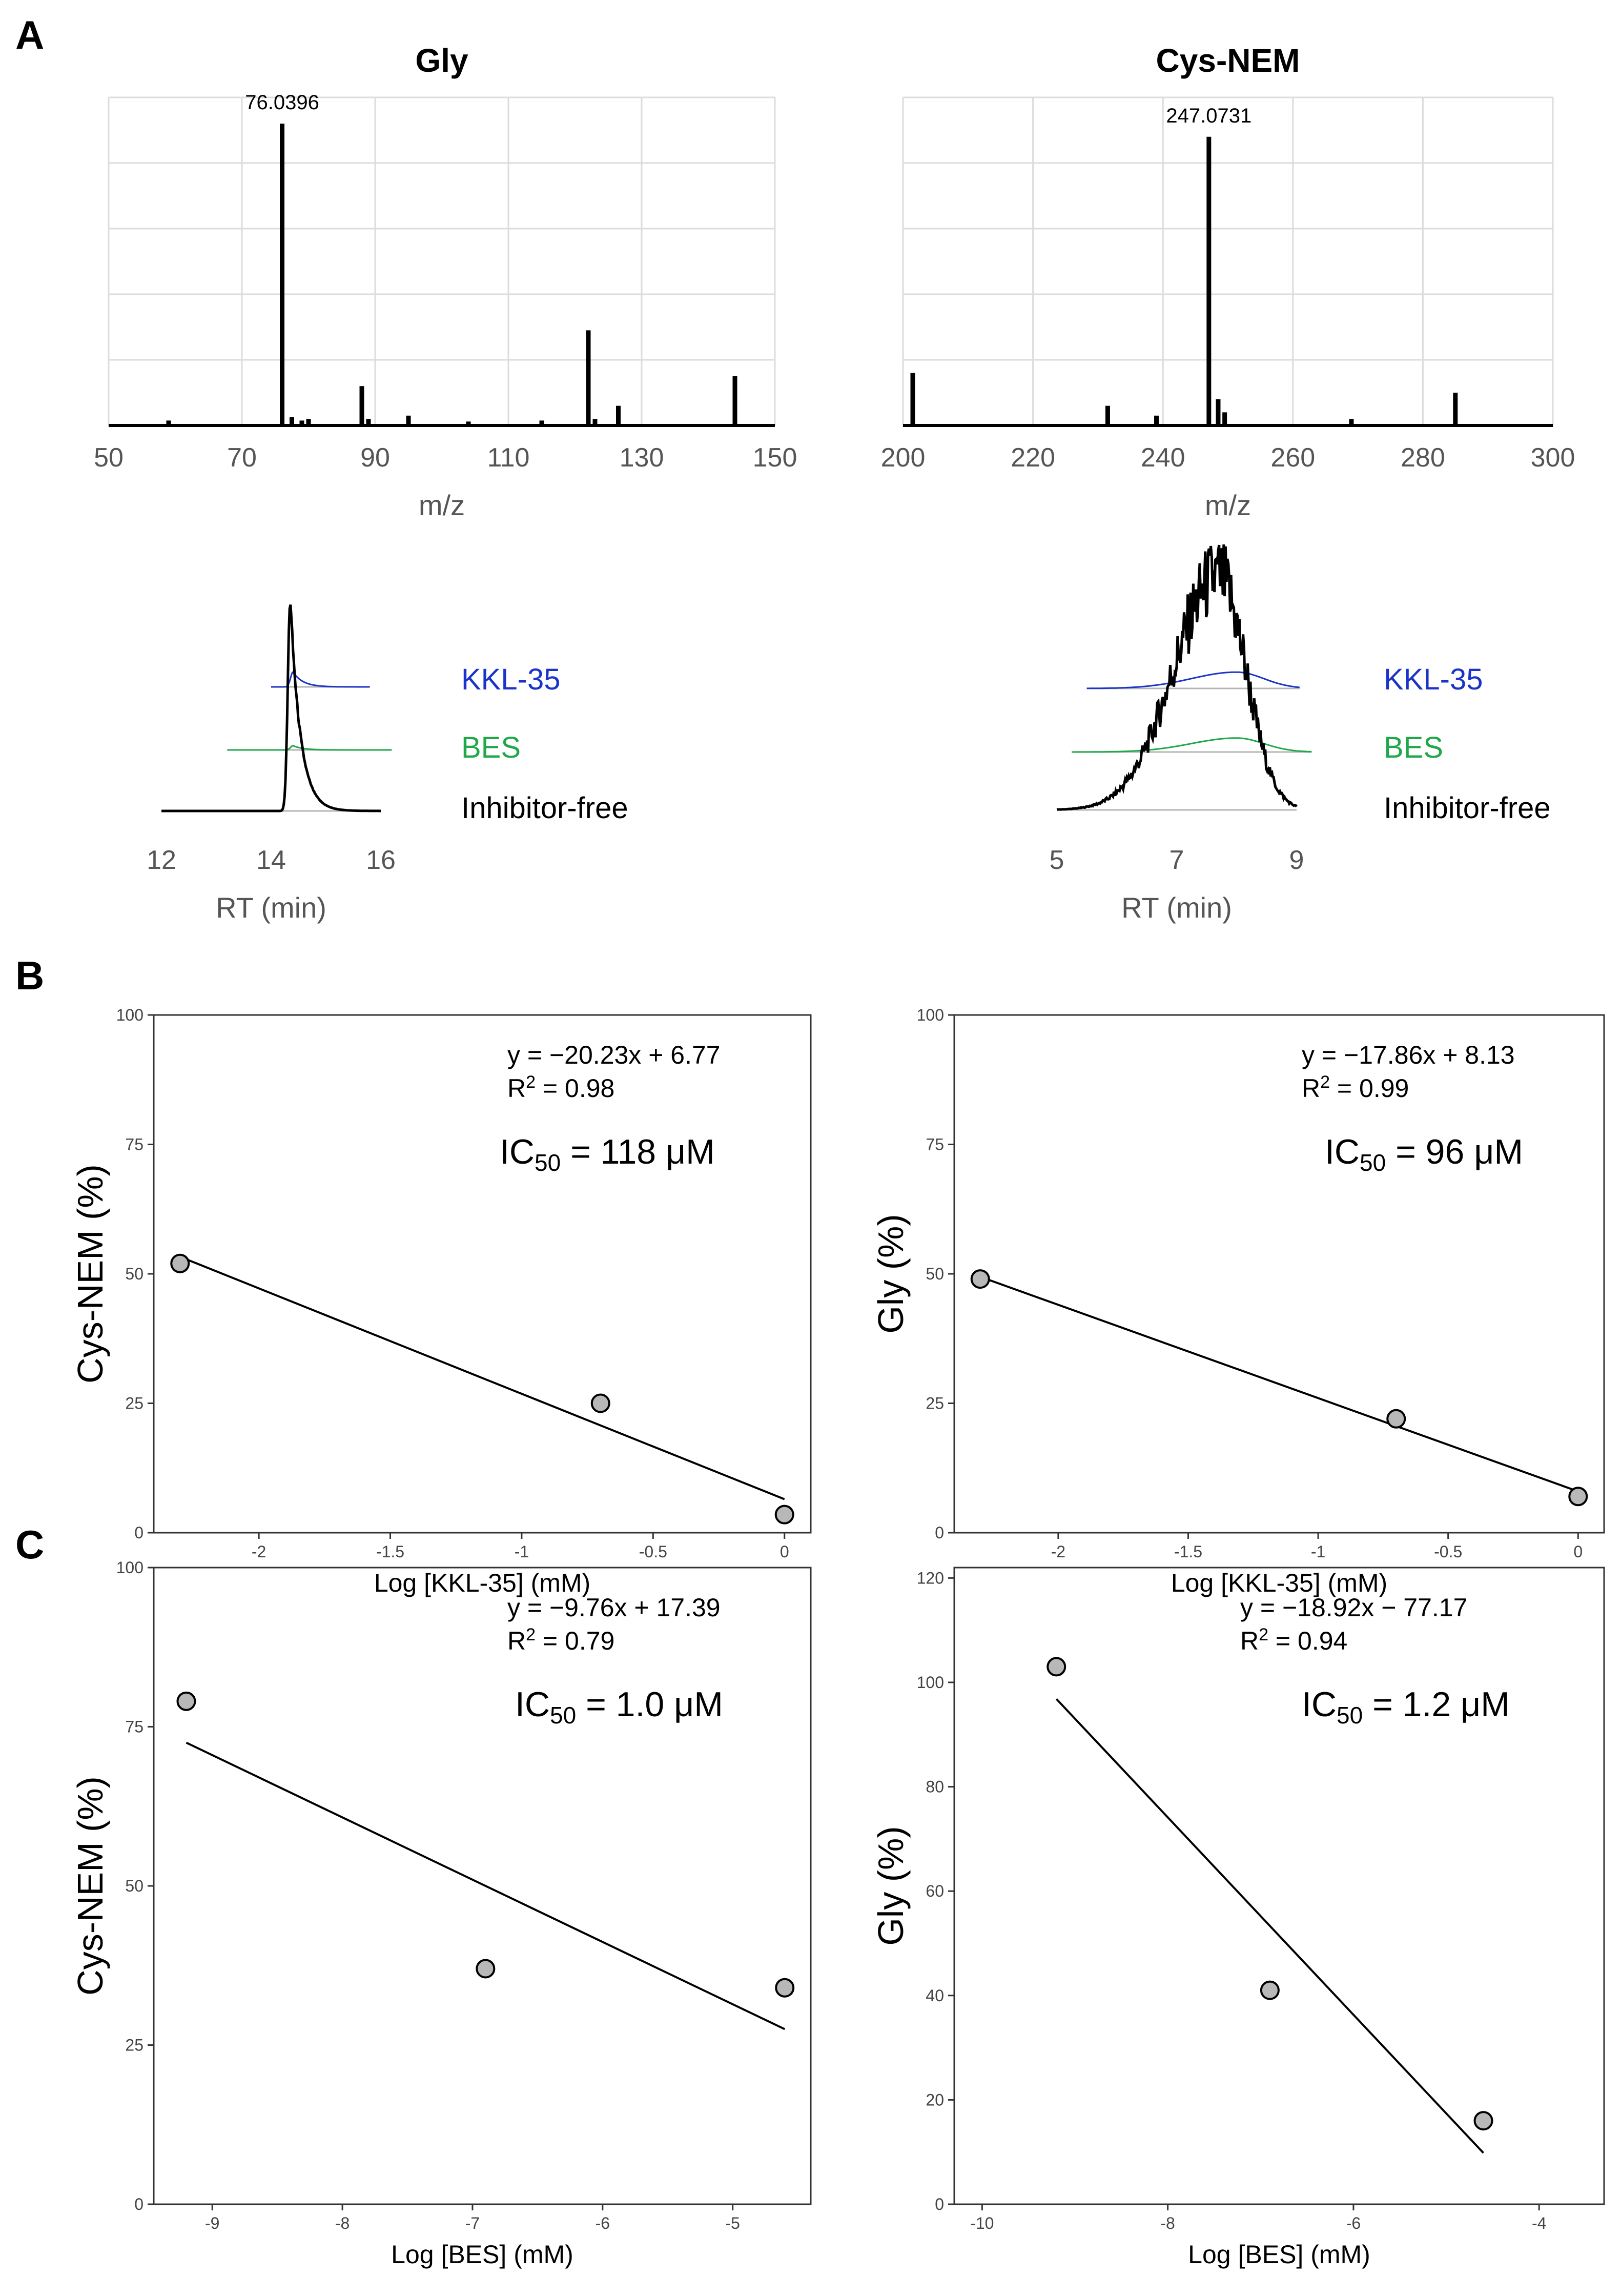 The image size is (1621, 2296). Describe the element at coordinates (90, 1274) in the screenshot. I see `y-axis-label: Cys-NEM (%)` at that location.